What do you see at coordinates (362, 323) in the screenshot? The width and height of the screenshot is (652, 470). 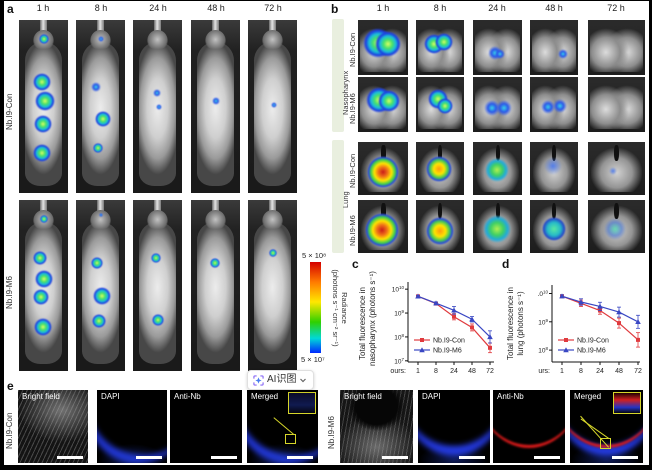 I see `chart-c-ylabel-line1: Total fluorescence in` at bounding box center [362, 323].